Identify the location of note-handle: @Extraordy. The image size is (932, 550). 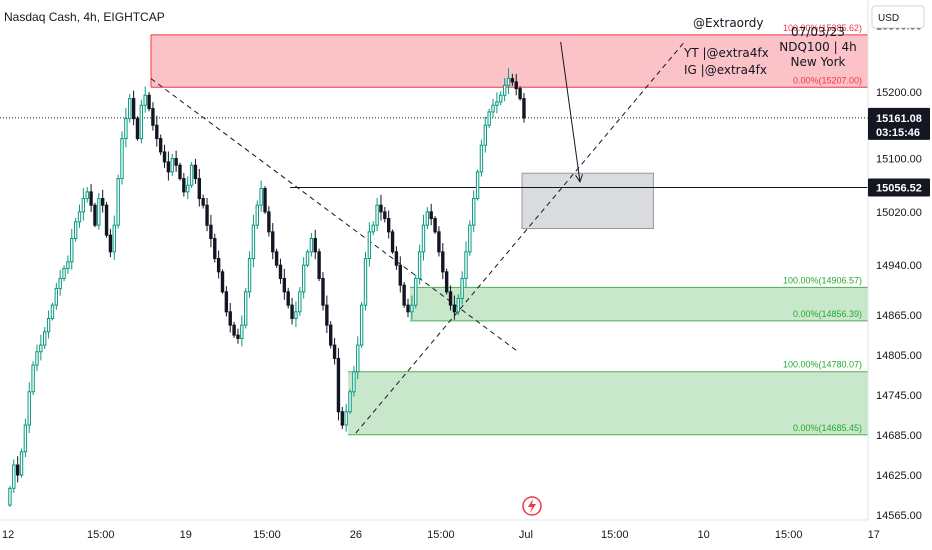
(728, 23).